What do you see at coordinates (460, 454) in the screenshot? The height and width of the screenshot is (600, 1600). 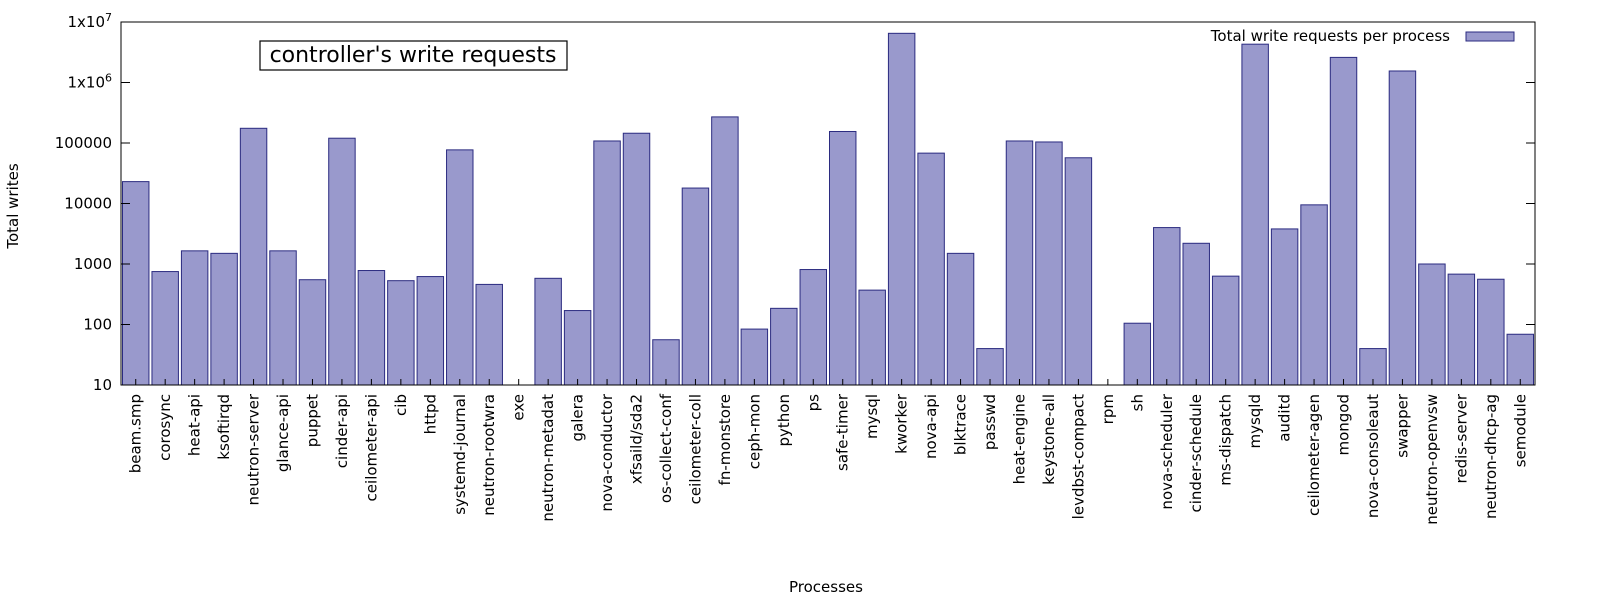 I see `x-tick-label: systemd-journal` at bounding box center [460, 454].